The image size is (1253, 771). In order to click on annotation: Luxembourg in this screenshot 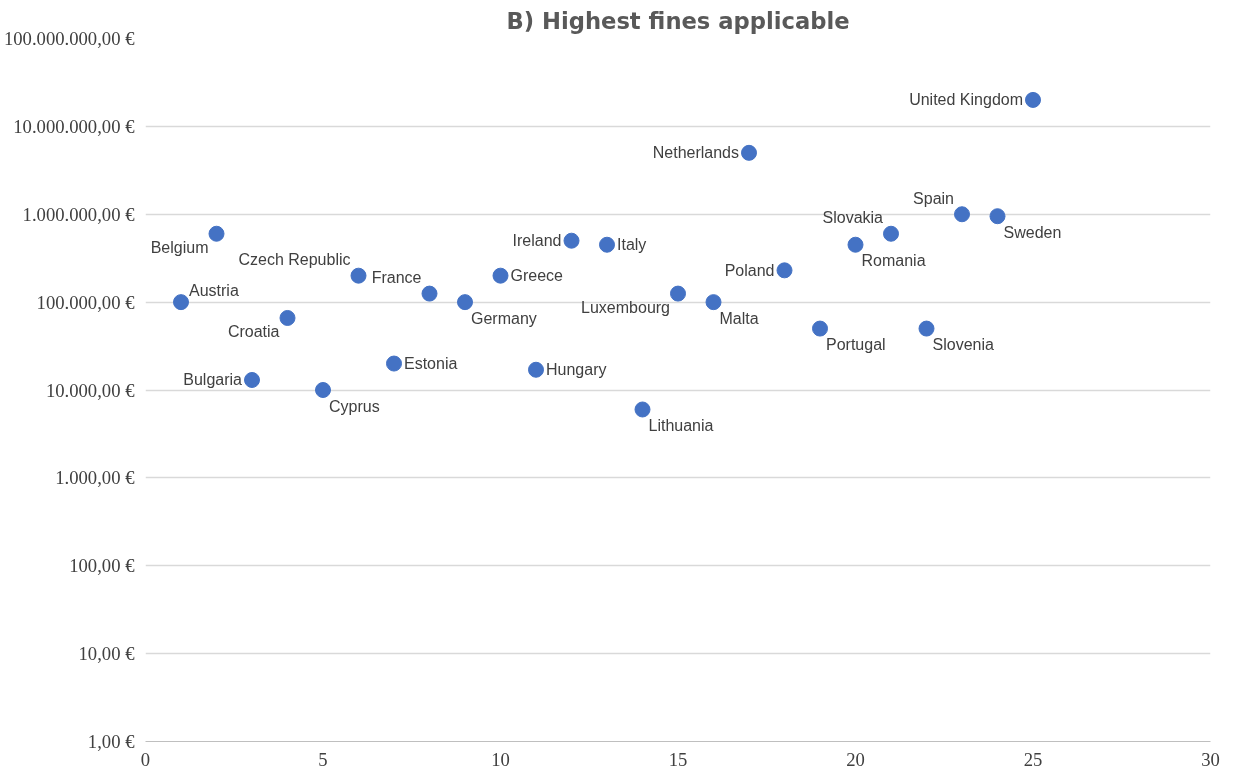, I will do `click(626, 308)`.